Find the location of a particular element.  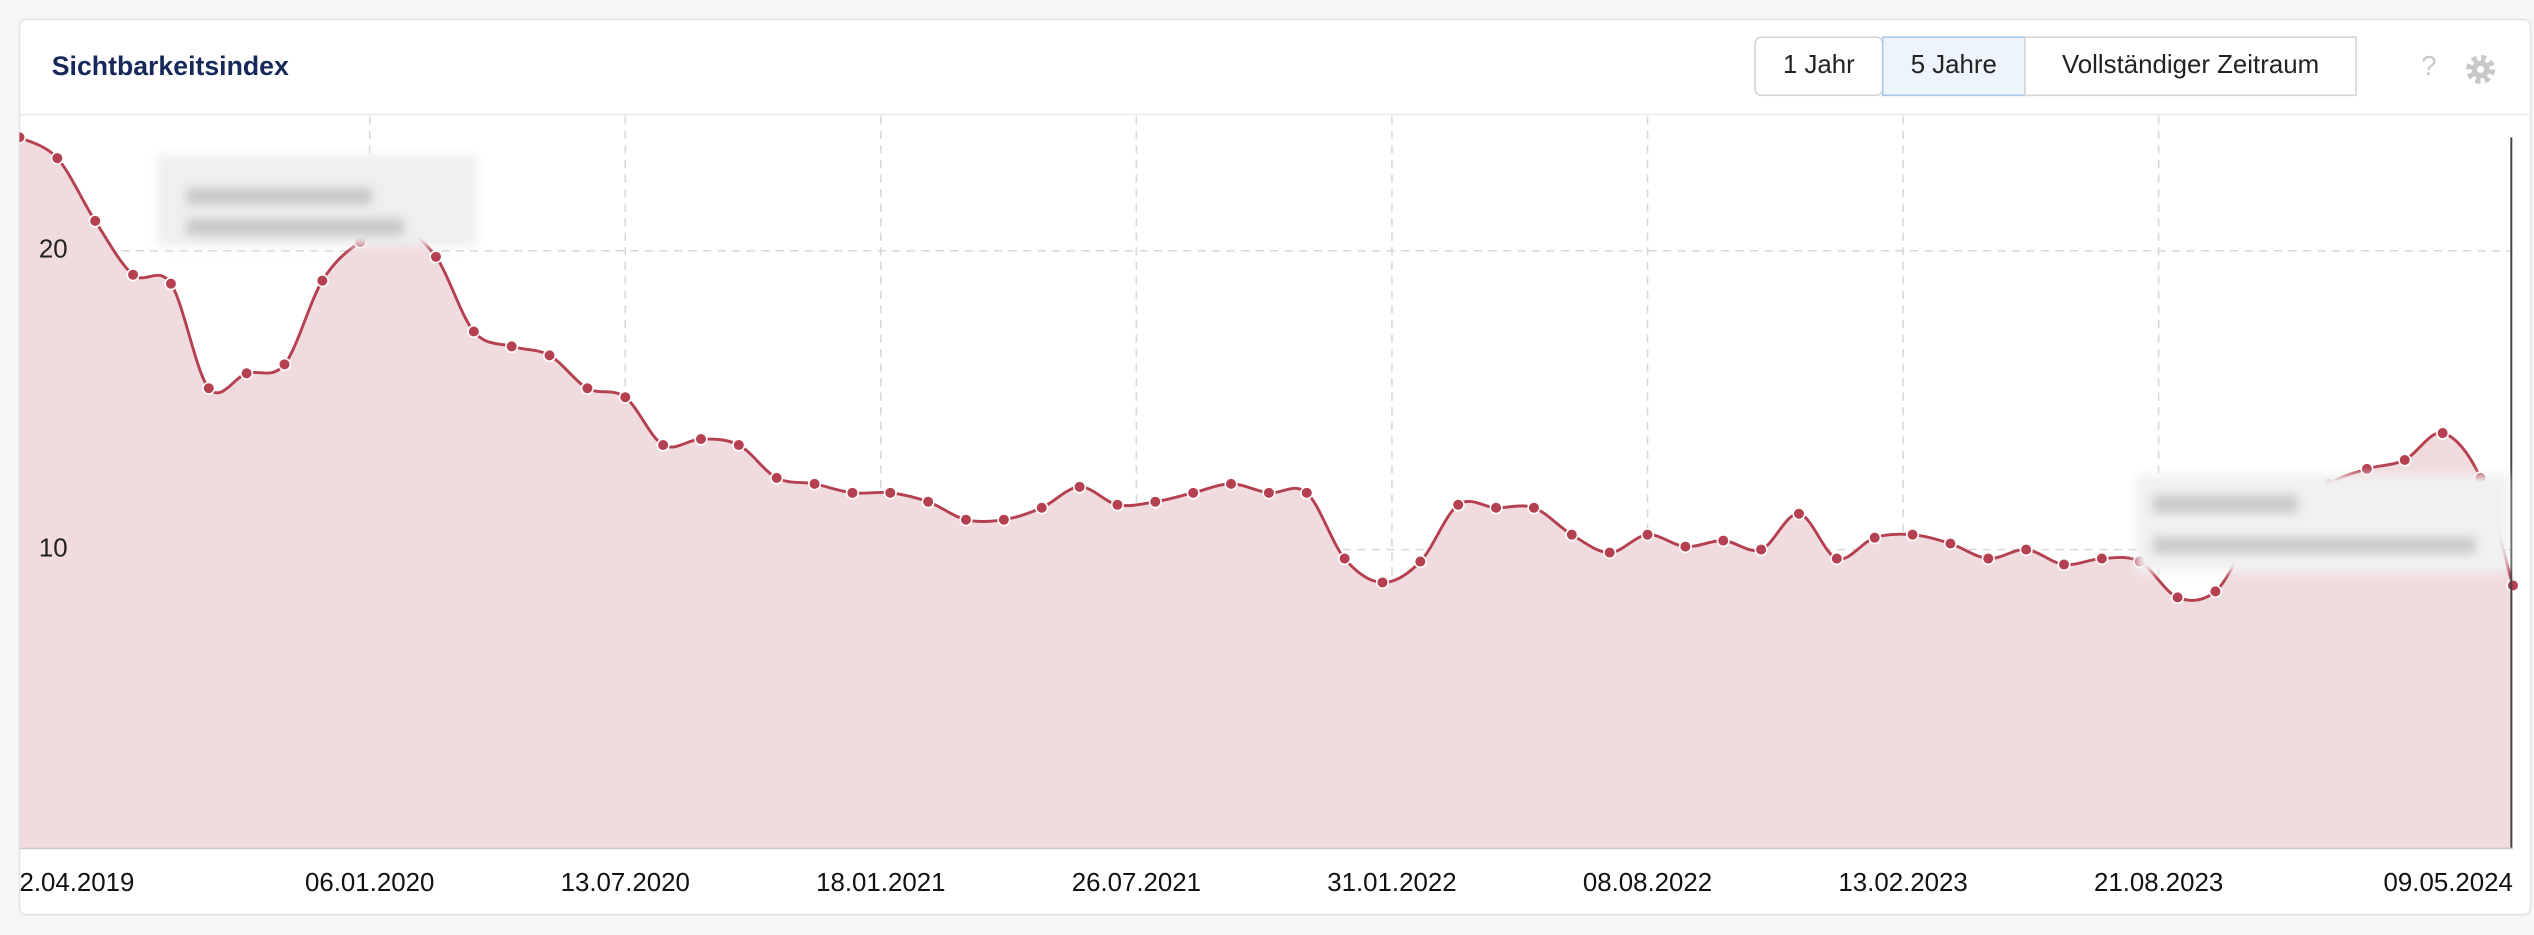

y-tick-label: 10 is located at coordinates (53, 548).